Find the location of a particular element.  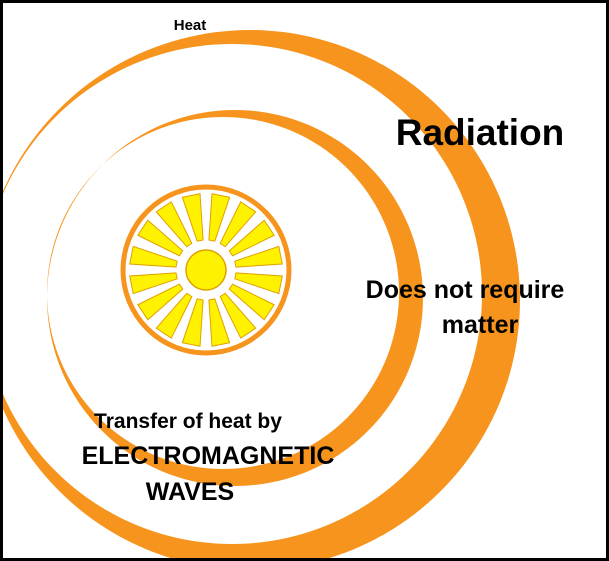

sun is located at coordinates (206, 270).